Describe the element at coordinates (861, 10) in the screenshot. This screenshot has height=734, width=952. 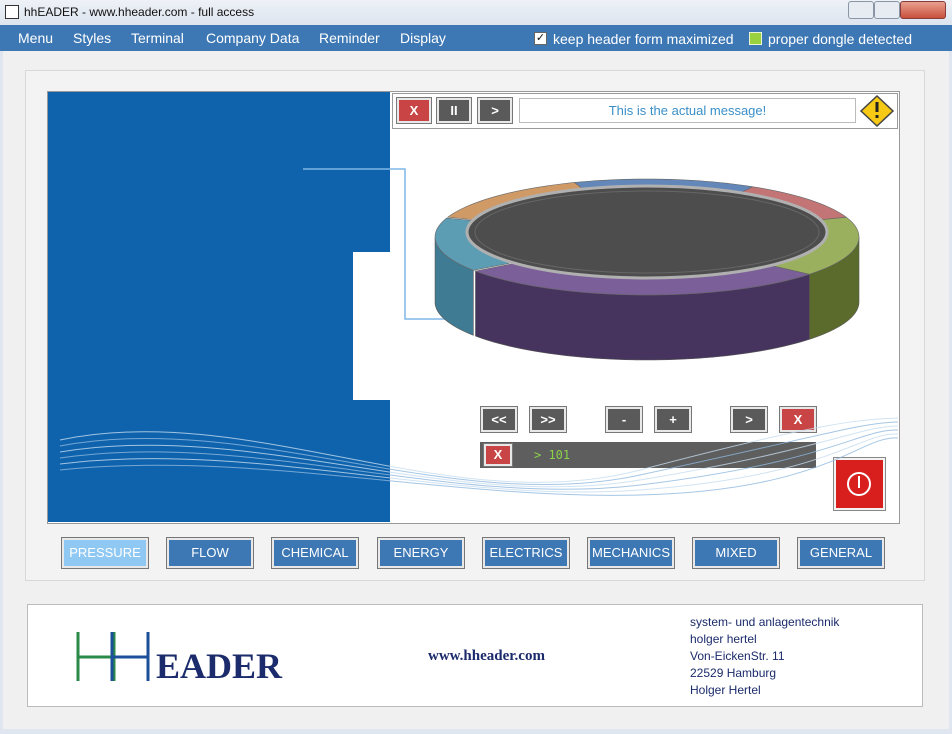
I see `minimize-button` at that location.